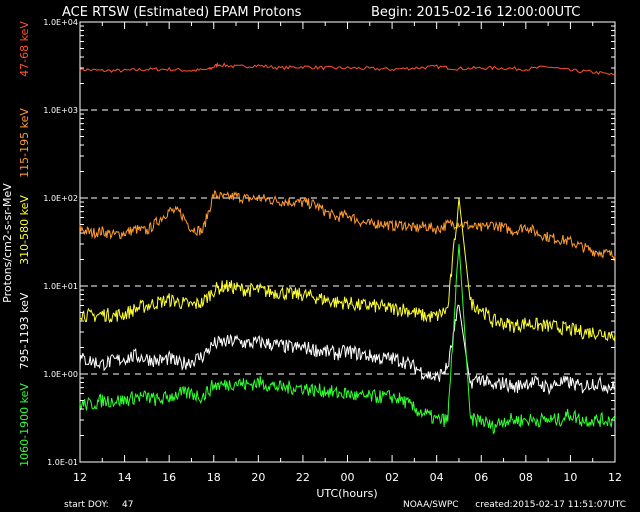 This screenshot has width=640, height=512. I want to click on created-timestamp: created:2015-02-17 11:51:07UTC, so click(550, 505).